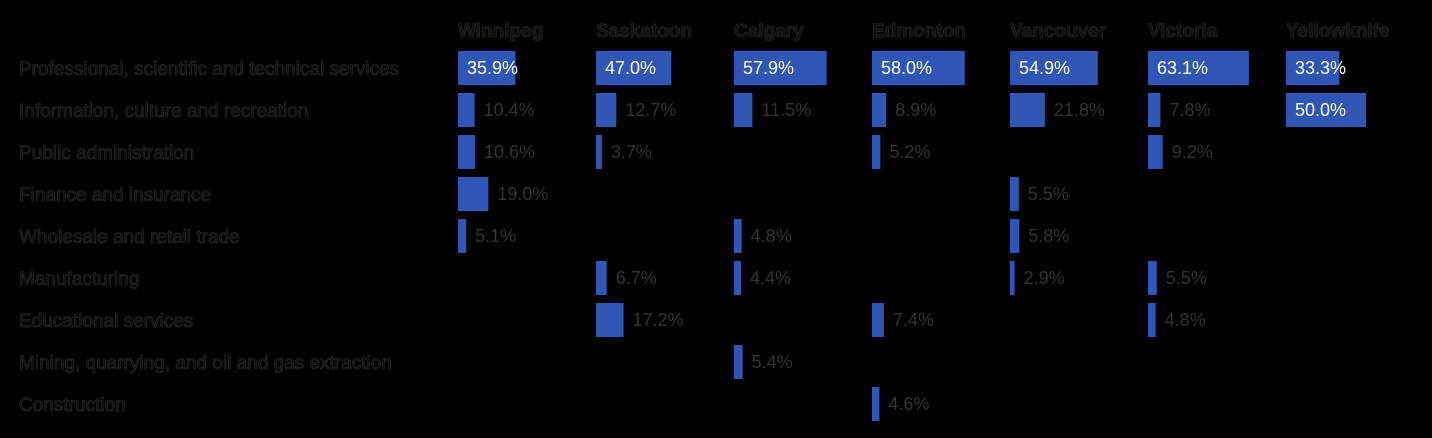 This screenshot has height=438, width=1432. I want to click on value-label-winnipeg-finance-and-insurance: 19.0%, so click(522, 194).